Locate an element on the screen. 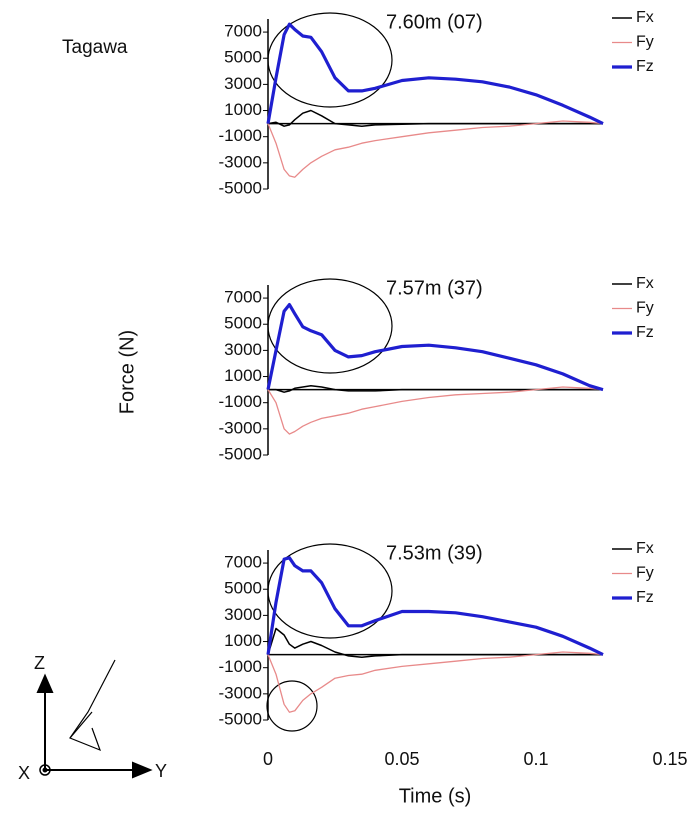 The width and height of the screenshot is (700, 817). x-axis-label: Time (s) is located at coordinates (435, 796).